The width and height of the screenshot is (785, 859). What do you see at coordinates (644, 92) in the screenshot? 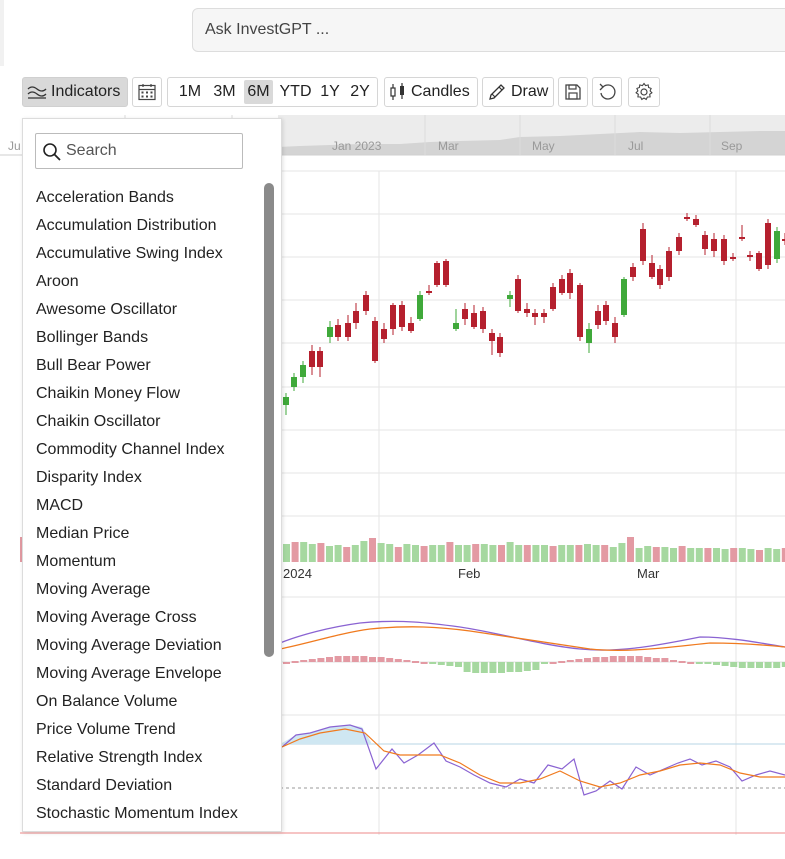
I see `settings-button` at bounding box center [644, 92].